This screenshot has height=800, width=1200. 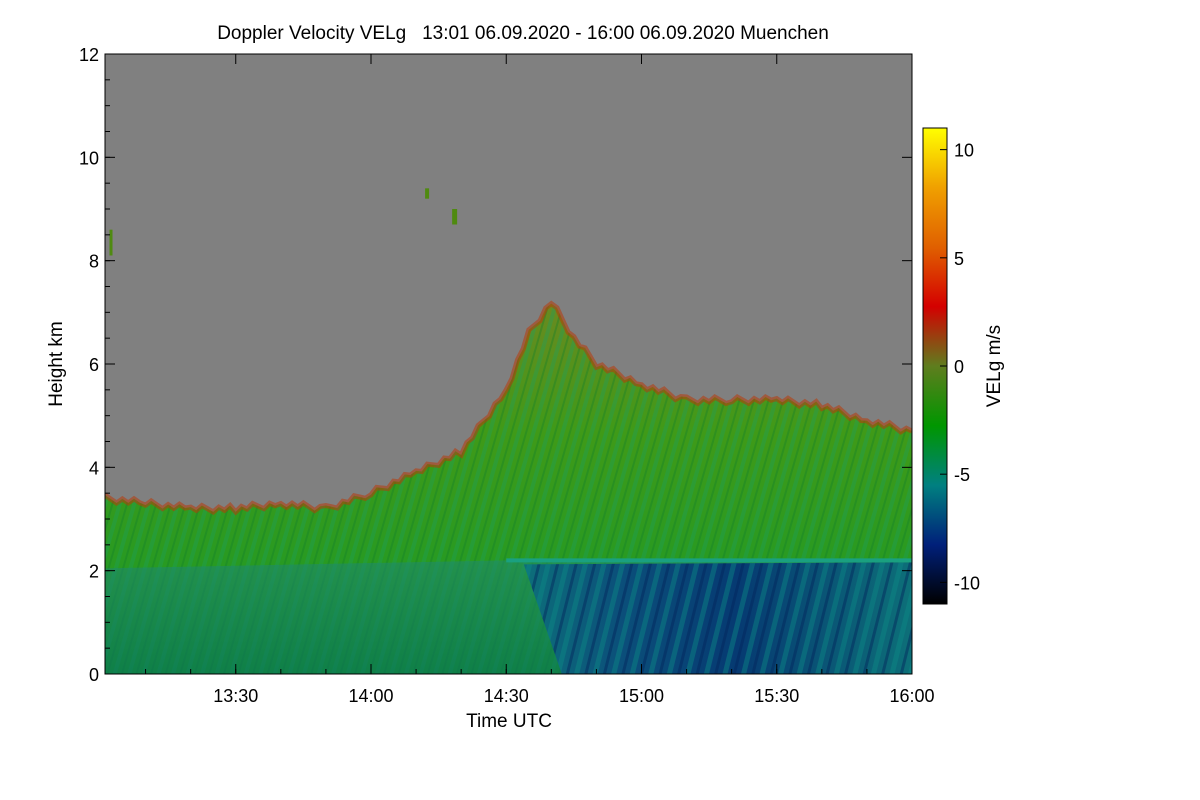 I want to click on colorbar-label: VELg m/s, so click(x=994, y=366).